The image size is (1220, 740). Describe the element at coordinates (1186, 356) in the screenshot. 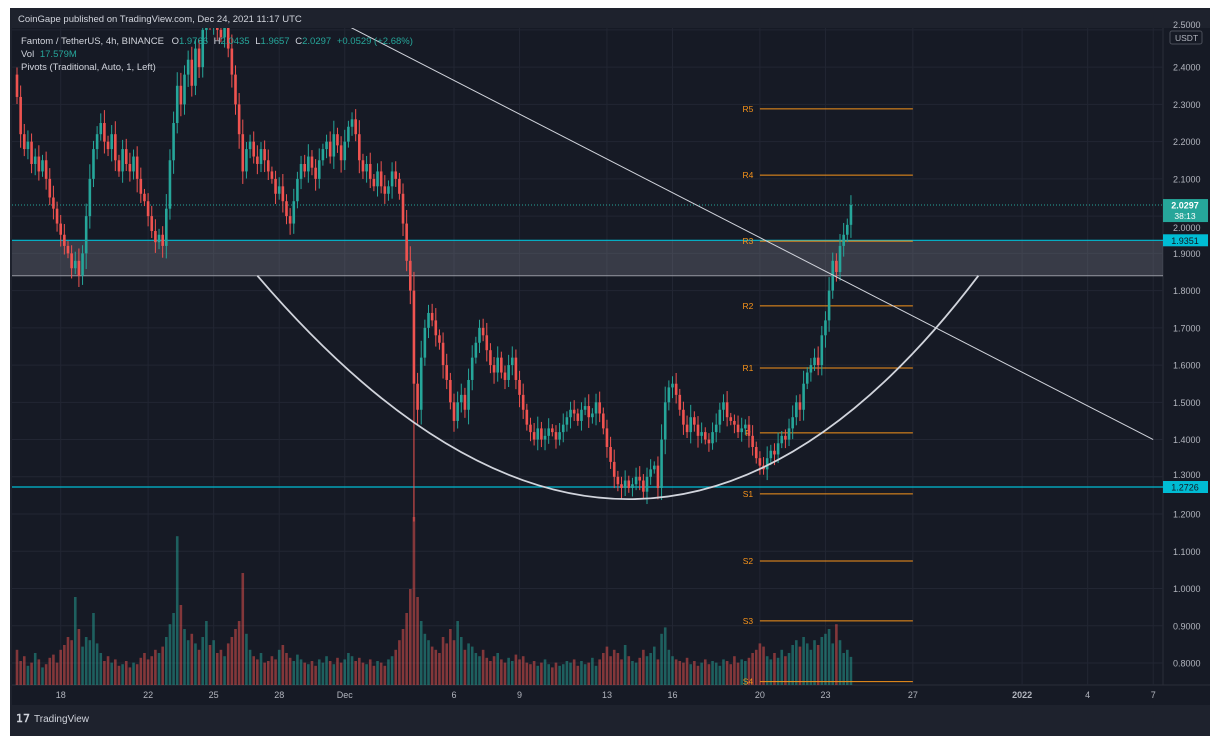

I see `price-axis` at that location.